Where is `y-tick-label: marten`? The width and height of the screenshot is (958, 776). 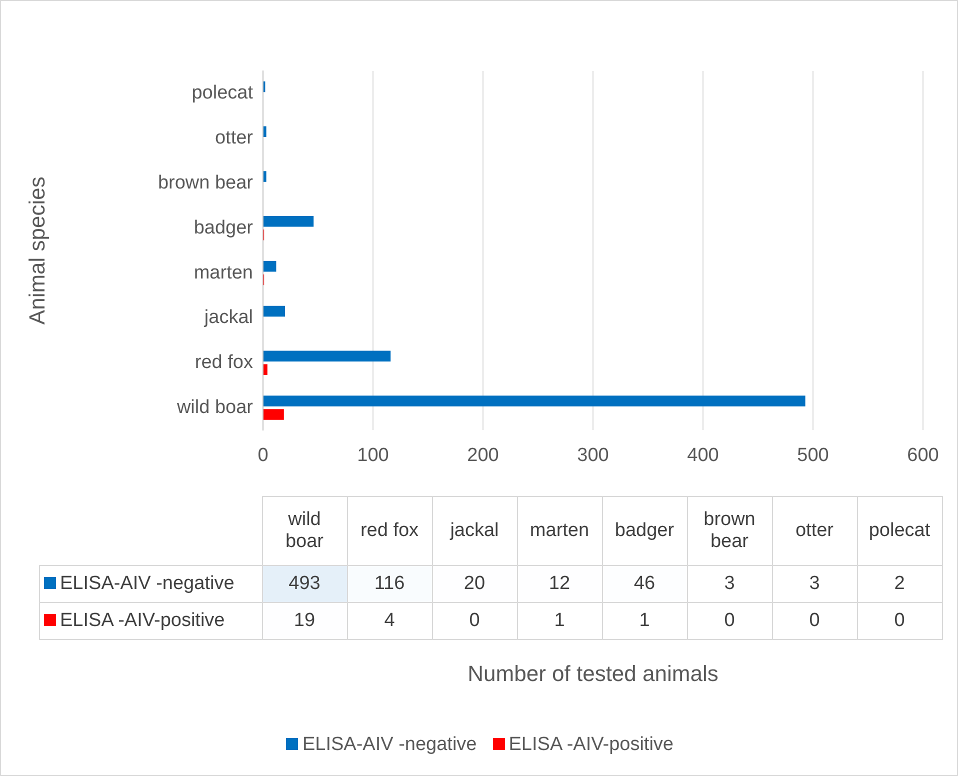 y-tick-label: marten is located at coordinates (223, 273).